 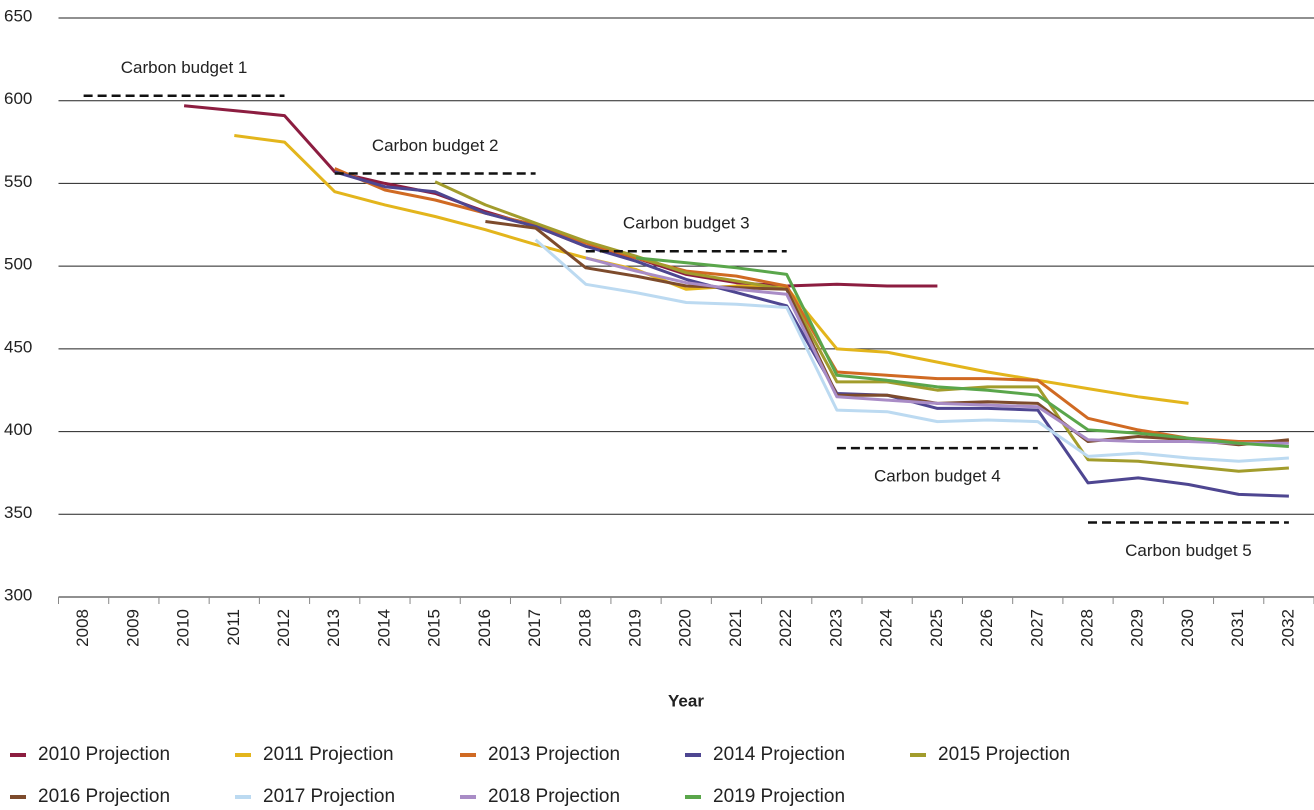 What do you see at coordinates (1187, 628) in the screenshot?
I see `x-tick-label: 2030` at bounding box center [1187, 628].